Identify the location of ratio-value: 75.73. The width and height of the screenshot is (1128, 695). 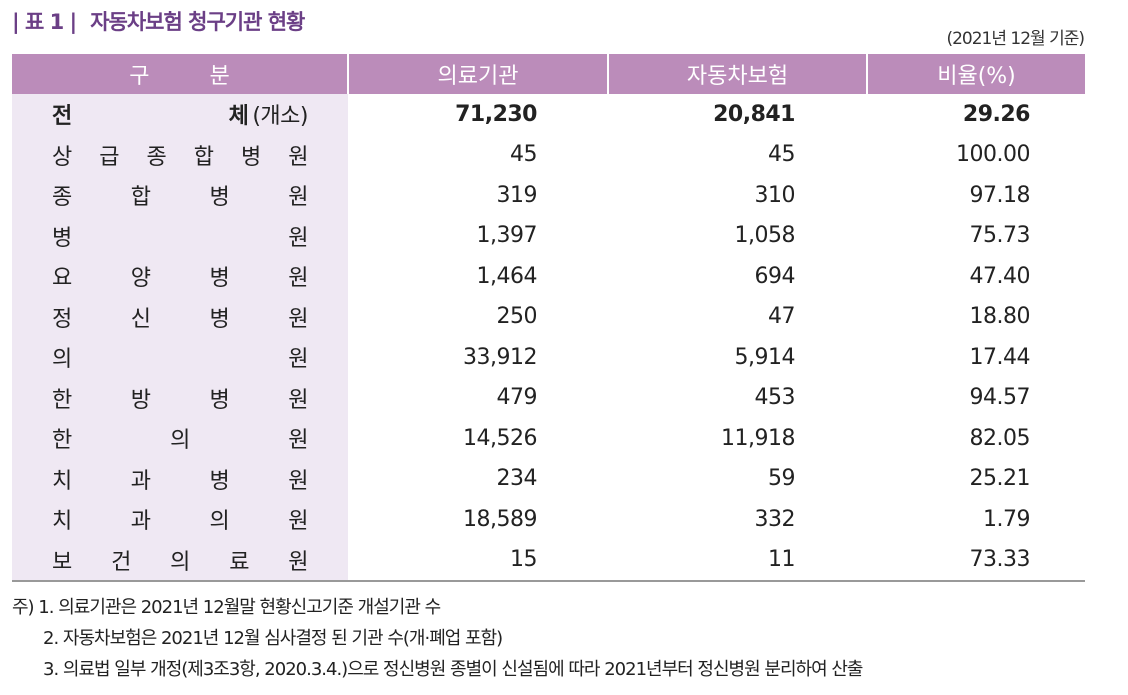
(1000, 236).